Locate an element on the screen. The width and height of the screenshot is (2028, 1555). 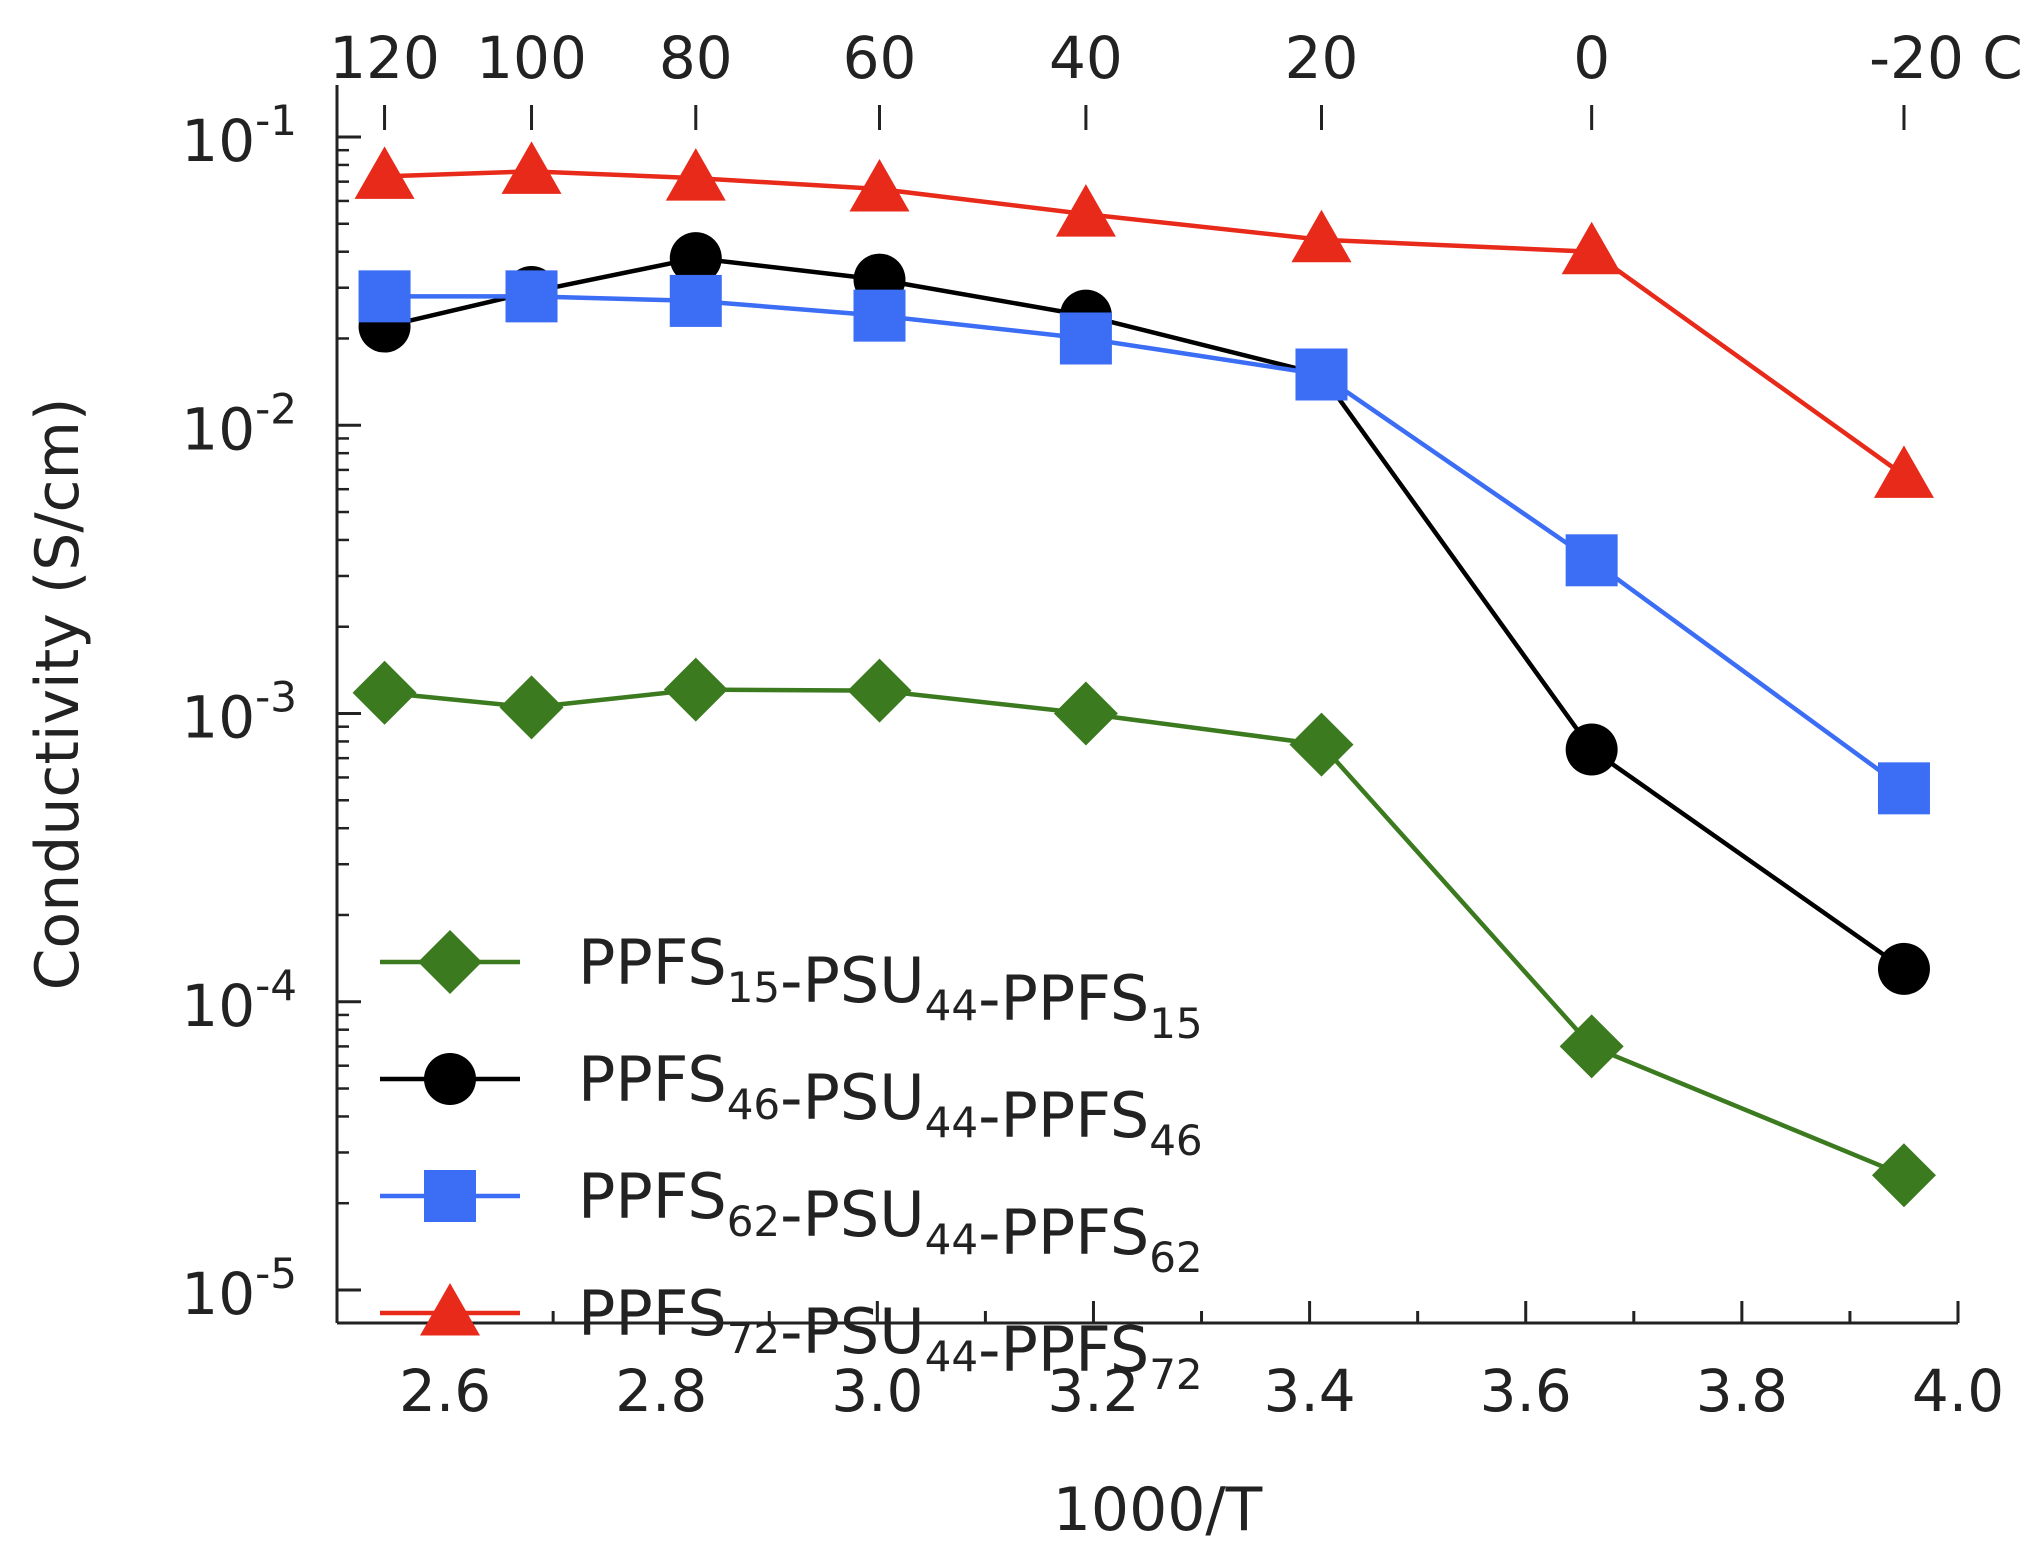
y-tick-label: 10⁻⁵ is located at coordinates (239, 1288).